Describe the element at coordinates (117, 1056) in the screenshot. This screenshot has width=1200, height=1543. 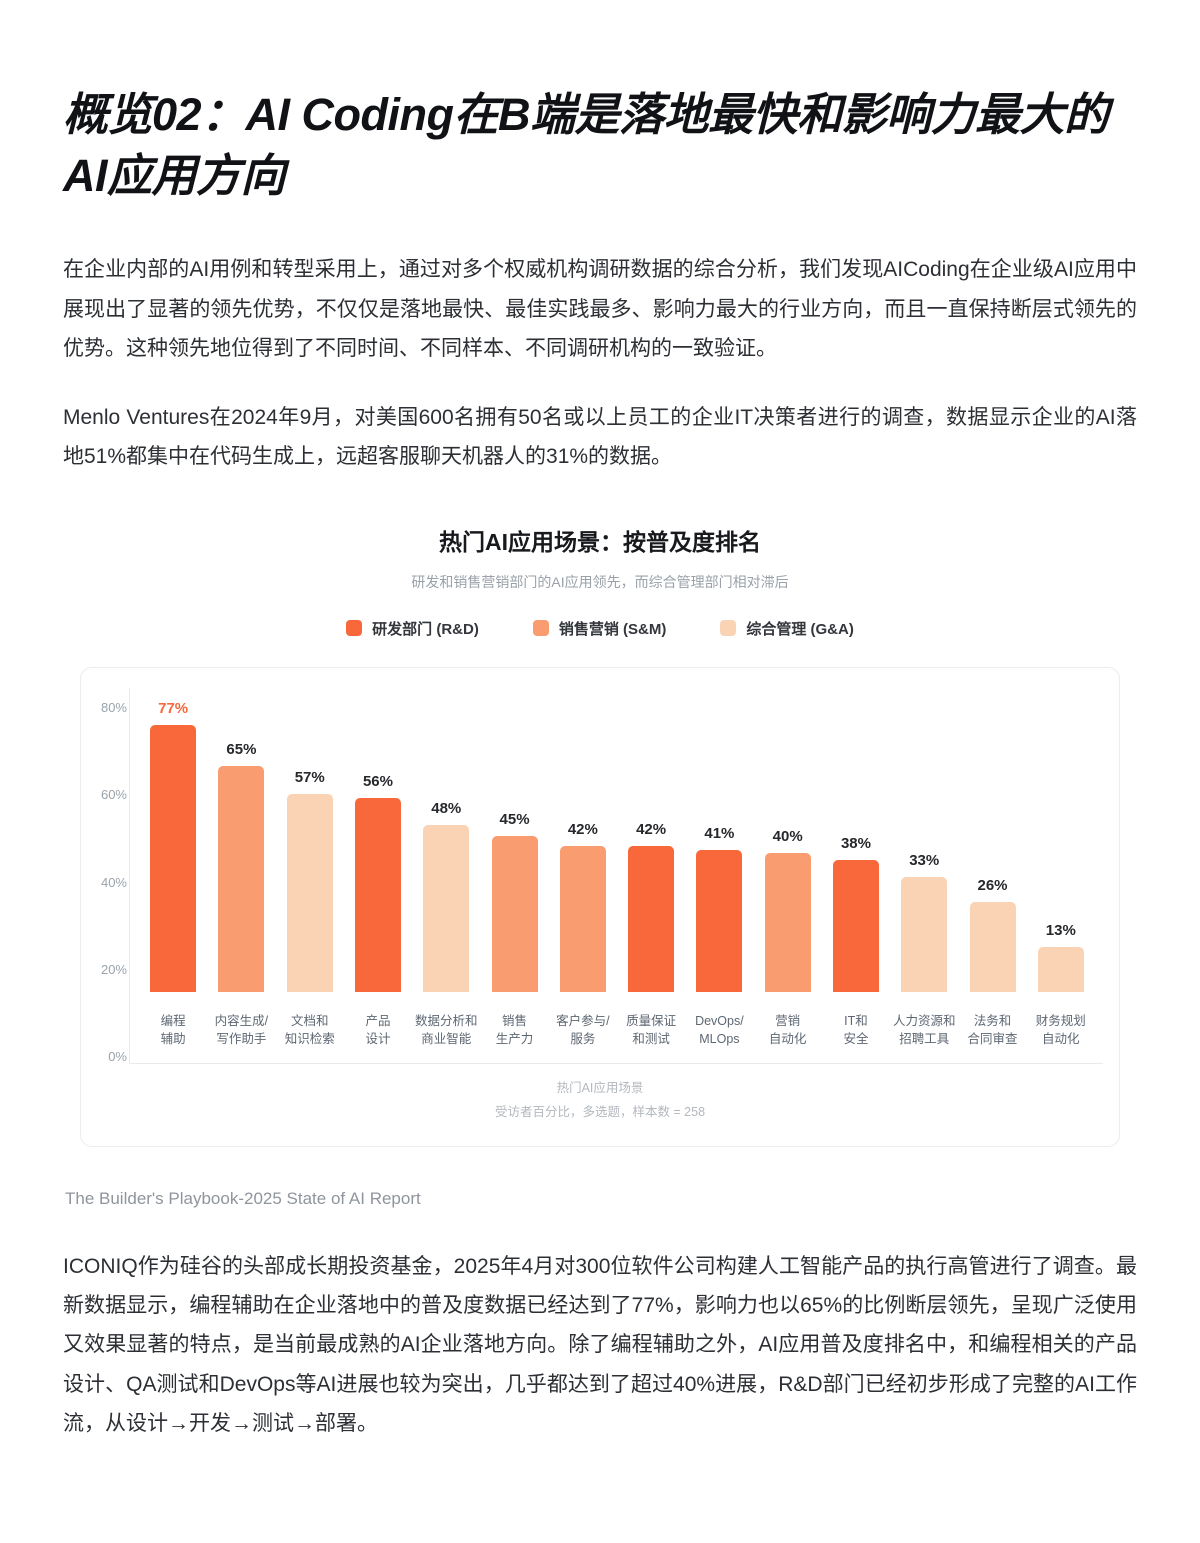
I see `y-axis-tick-label: 0%` at that location.